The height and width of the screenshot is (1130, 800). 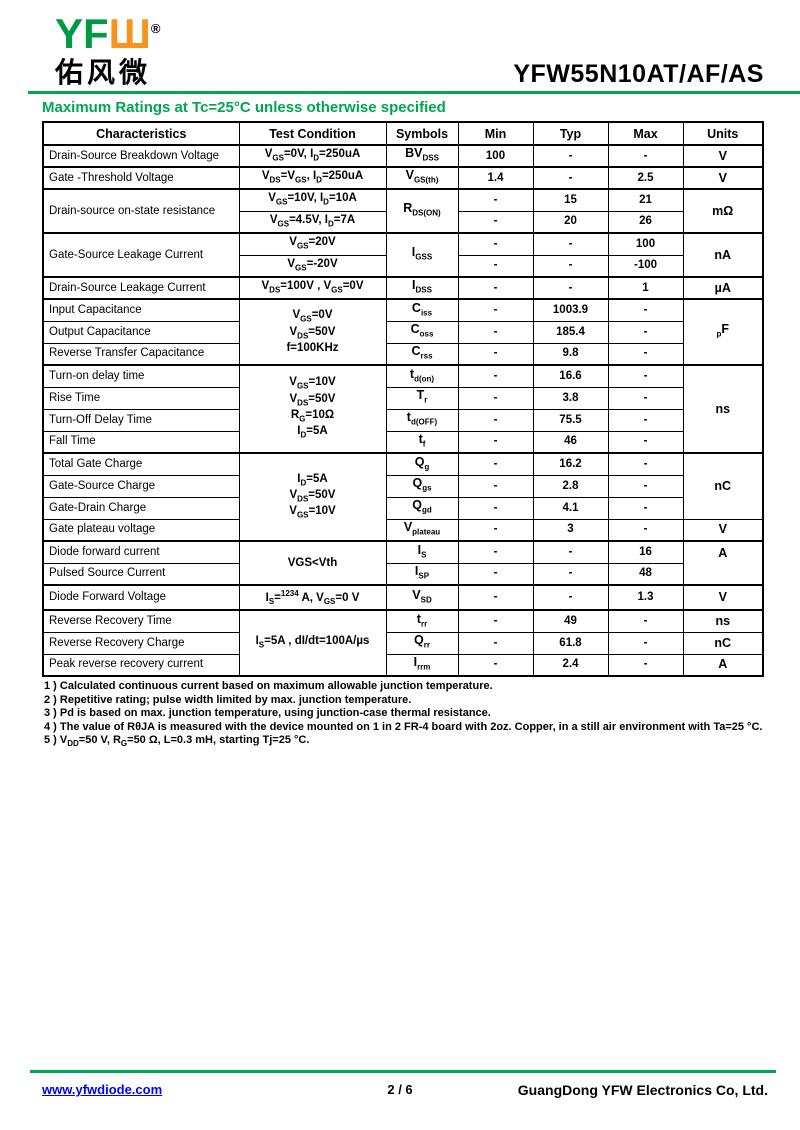 I want to click on table-row: Reverse Transfer Capacitance Crss -9.8-, so click(x=402, y=354).